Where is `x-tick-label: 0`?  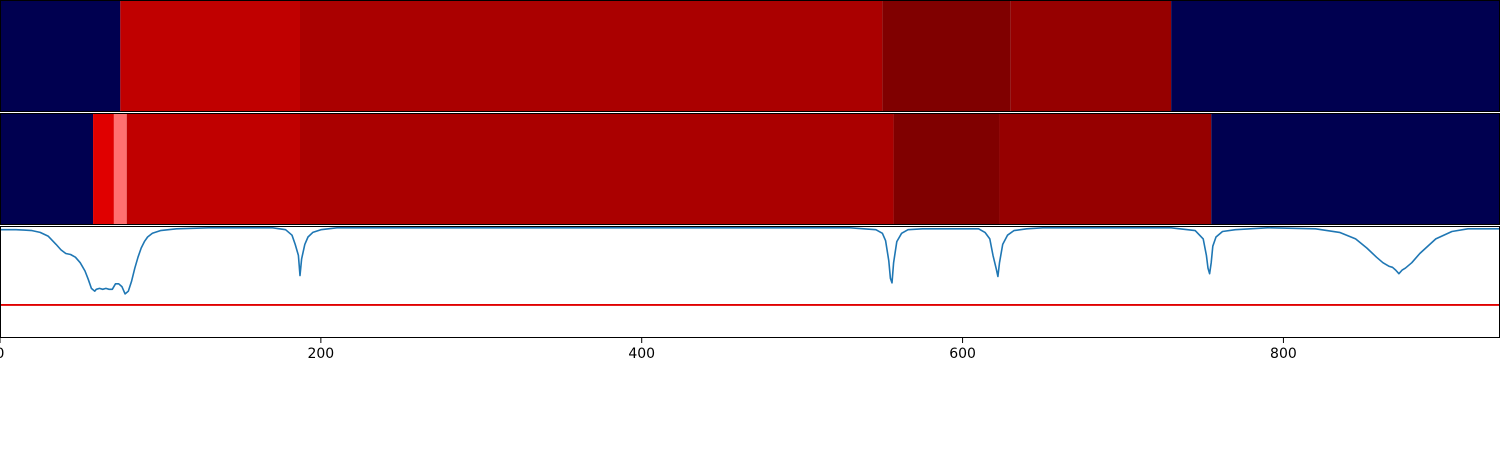 x-tick-label: 0 is located at coordinates (2, 354).